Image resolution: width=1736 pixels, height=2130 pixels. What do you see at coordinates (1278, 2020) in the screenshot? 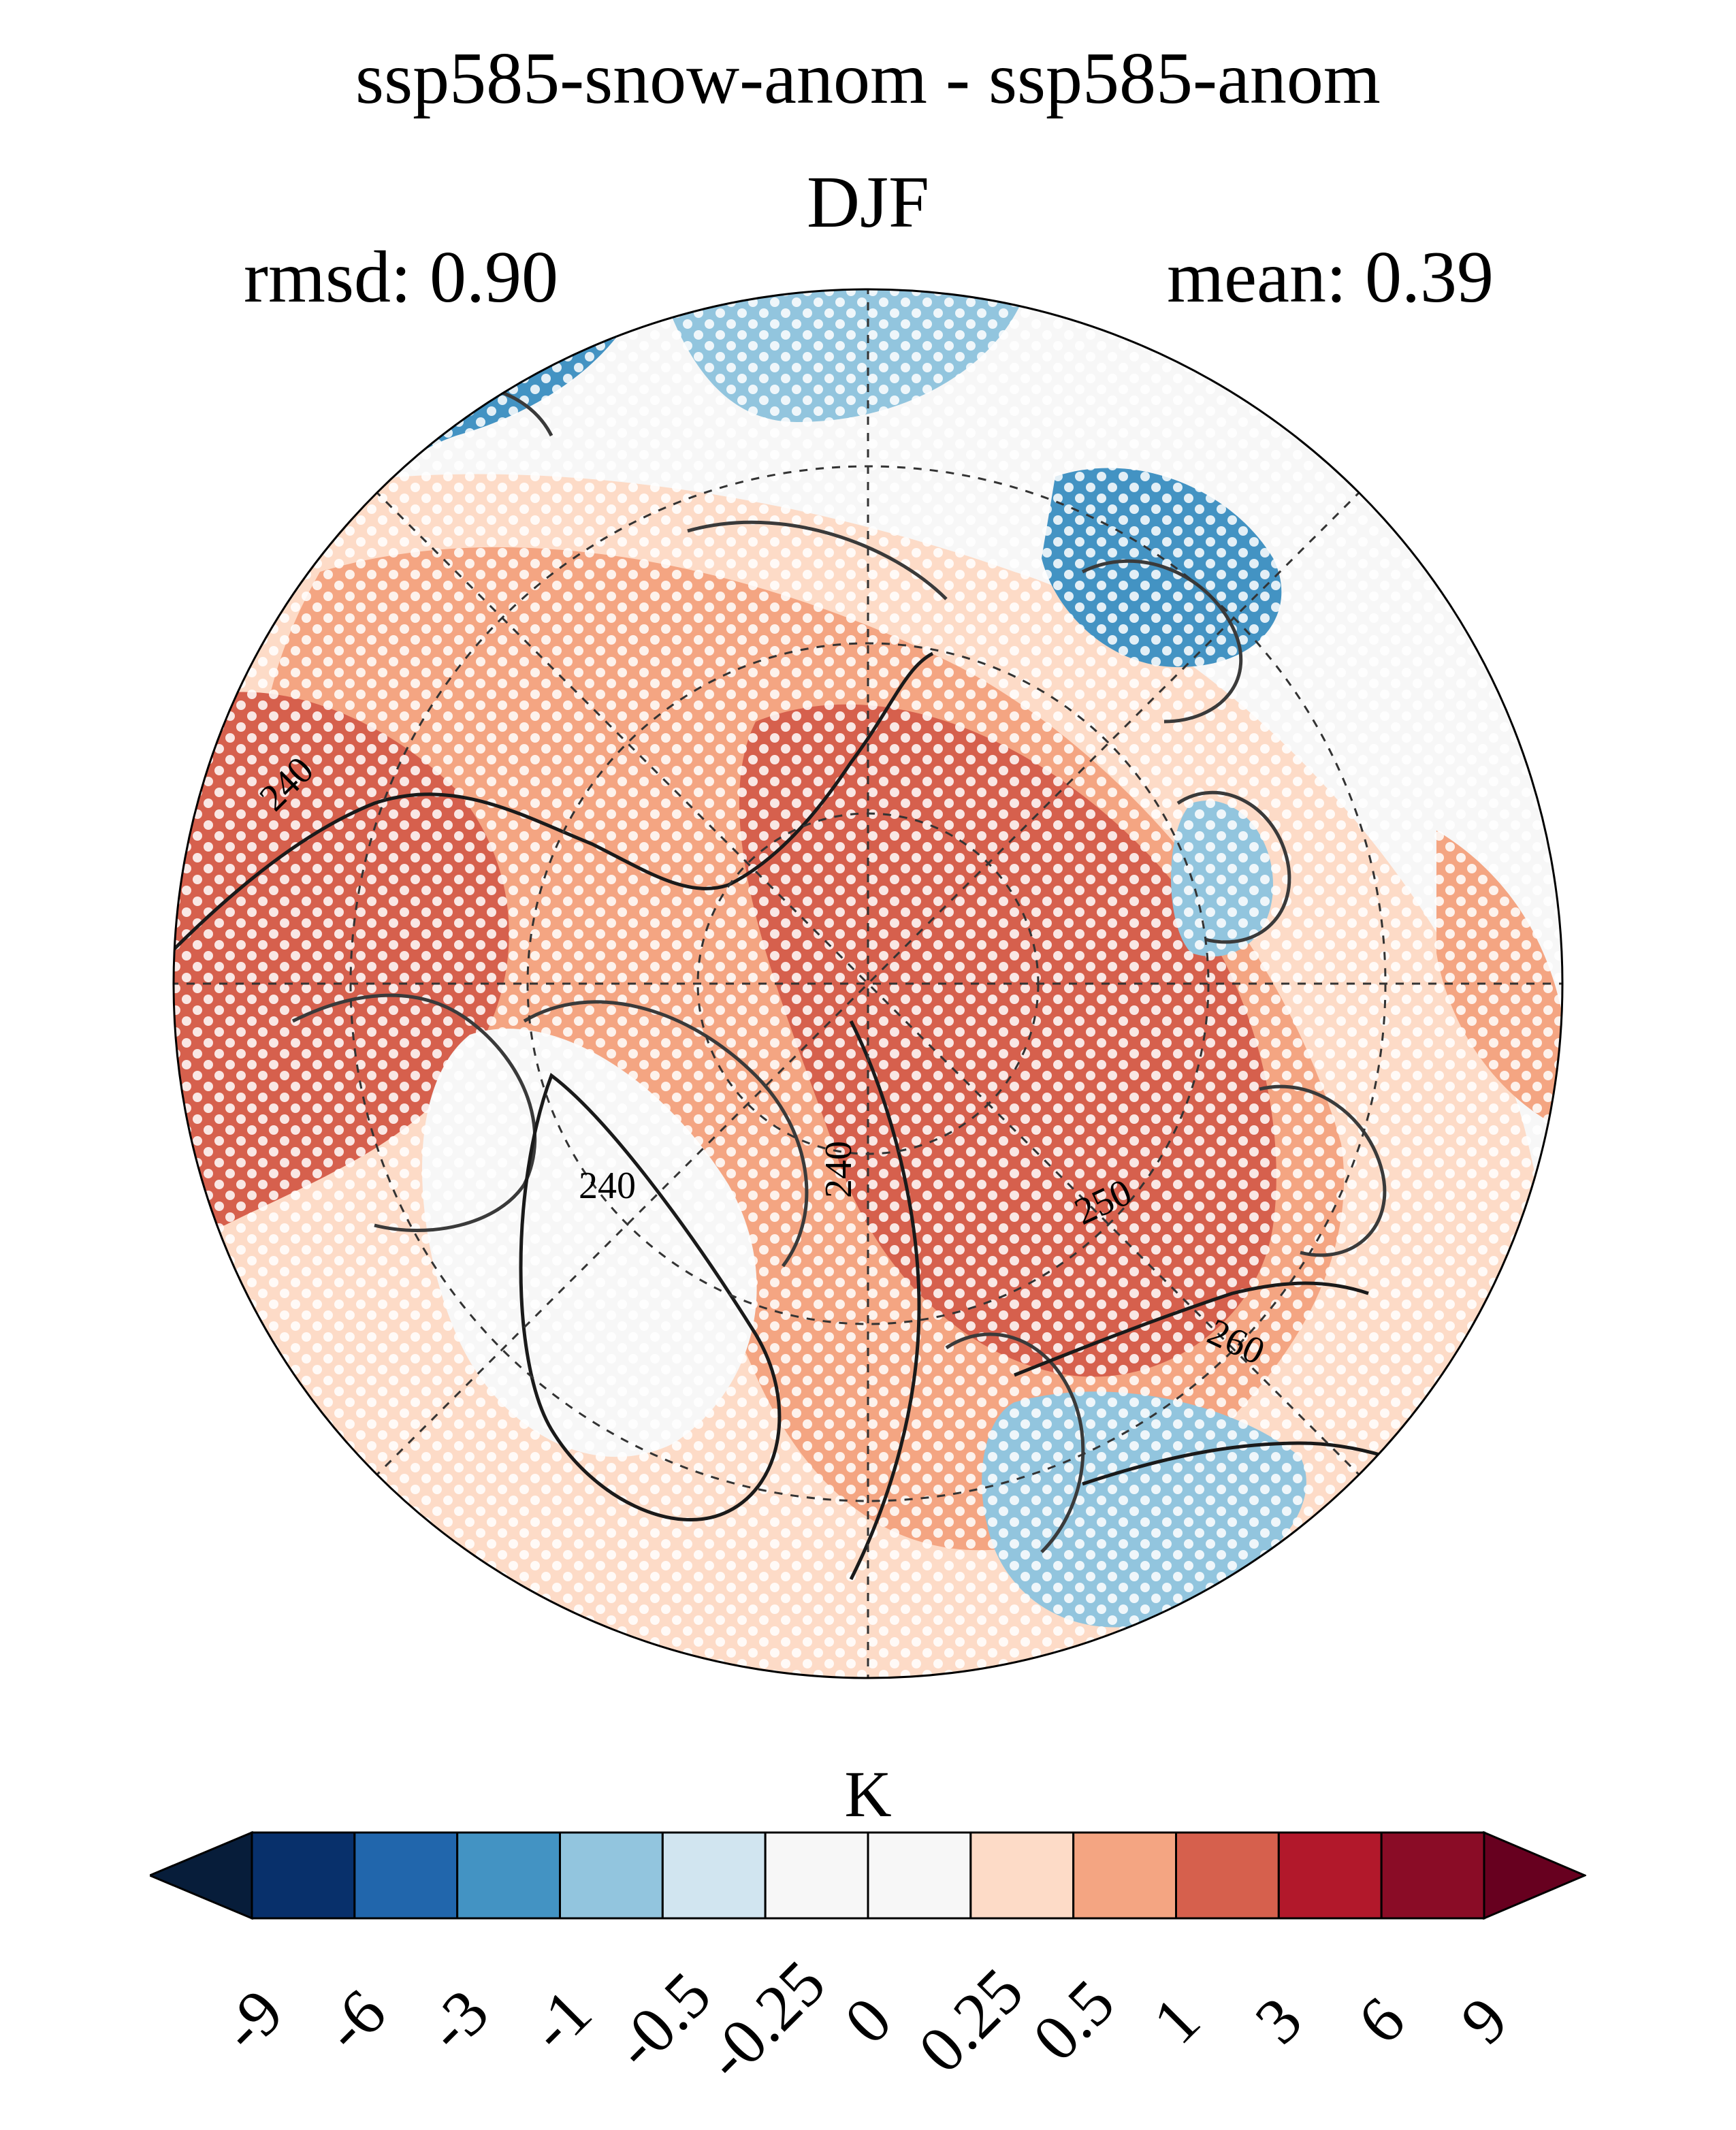
I see `colorbar-tick-label: 3` at bounding box center [1278, 2020].